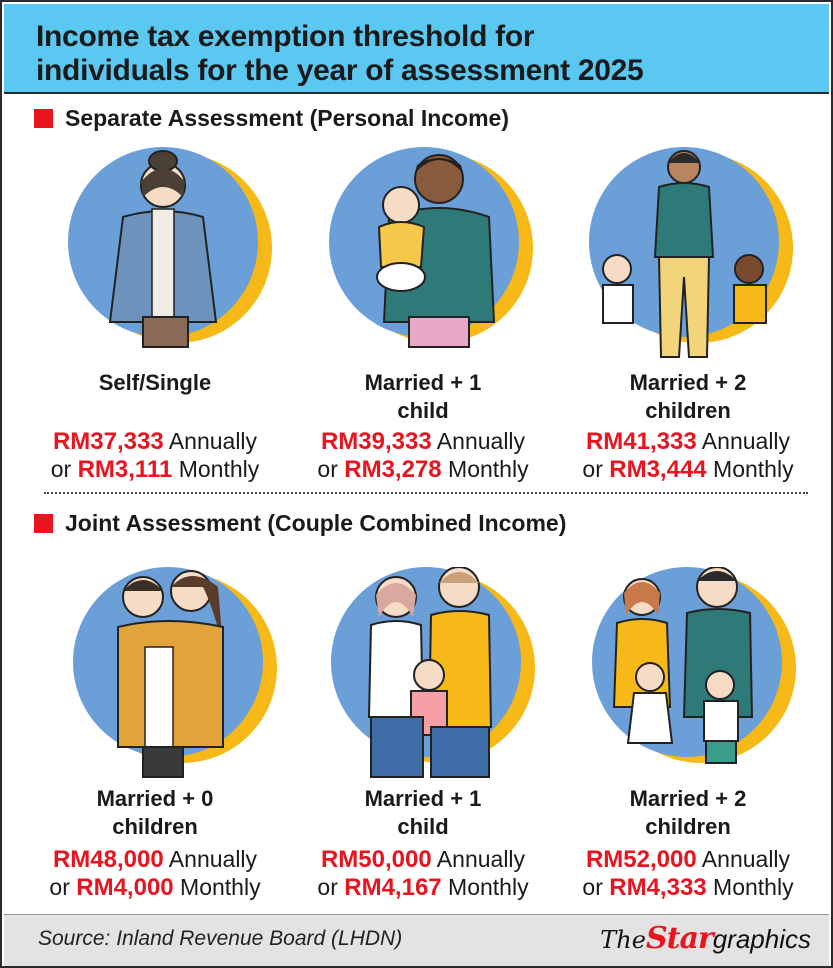 Image resolution: width=833 pixels, height=968 pixels. What do you see at coordinates (688, 441) in the screenshot?
I see `annual-amount: RM41,333 Annually` at bounding box center [688, 441].